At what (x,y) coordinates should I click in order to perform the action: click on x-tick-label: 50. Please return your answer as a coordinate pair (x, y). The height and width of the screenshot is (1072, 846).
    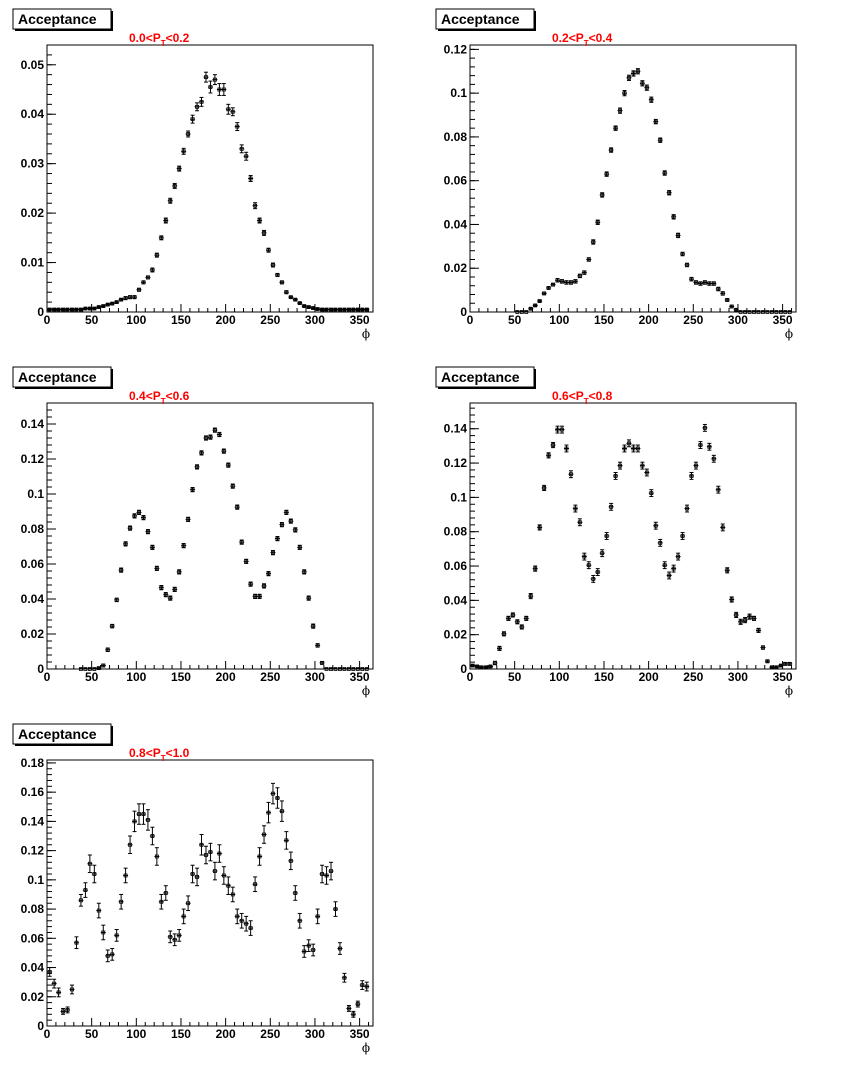
    Looking at the image, I should click on (92, 320).